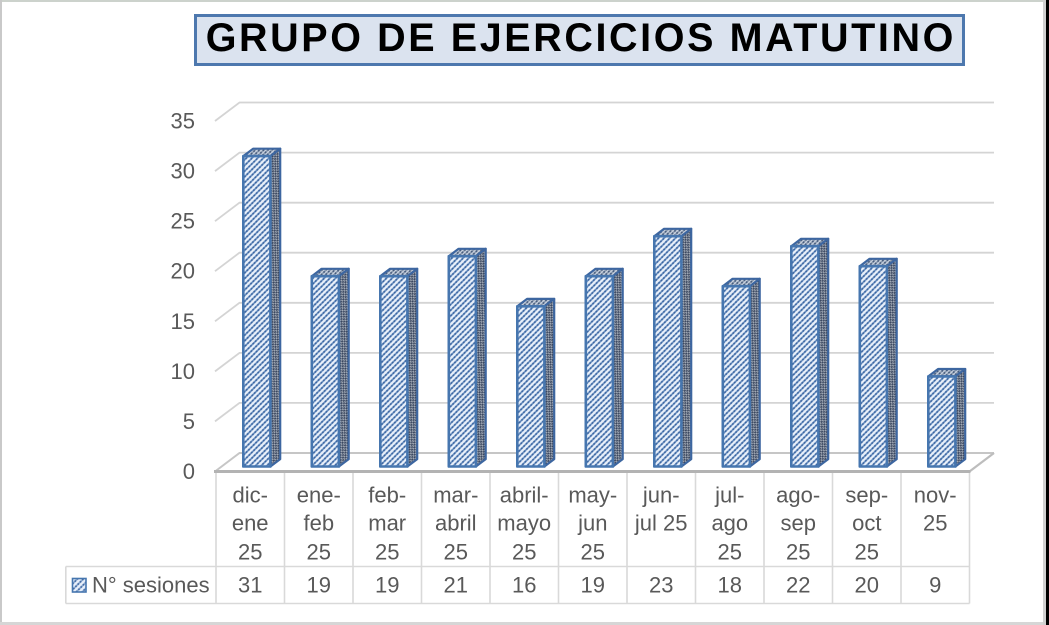  Describe the element at coordinates (798, 585) in the screenshot. I see `svg-text: 22` at that location.